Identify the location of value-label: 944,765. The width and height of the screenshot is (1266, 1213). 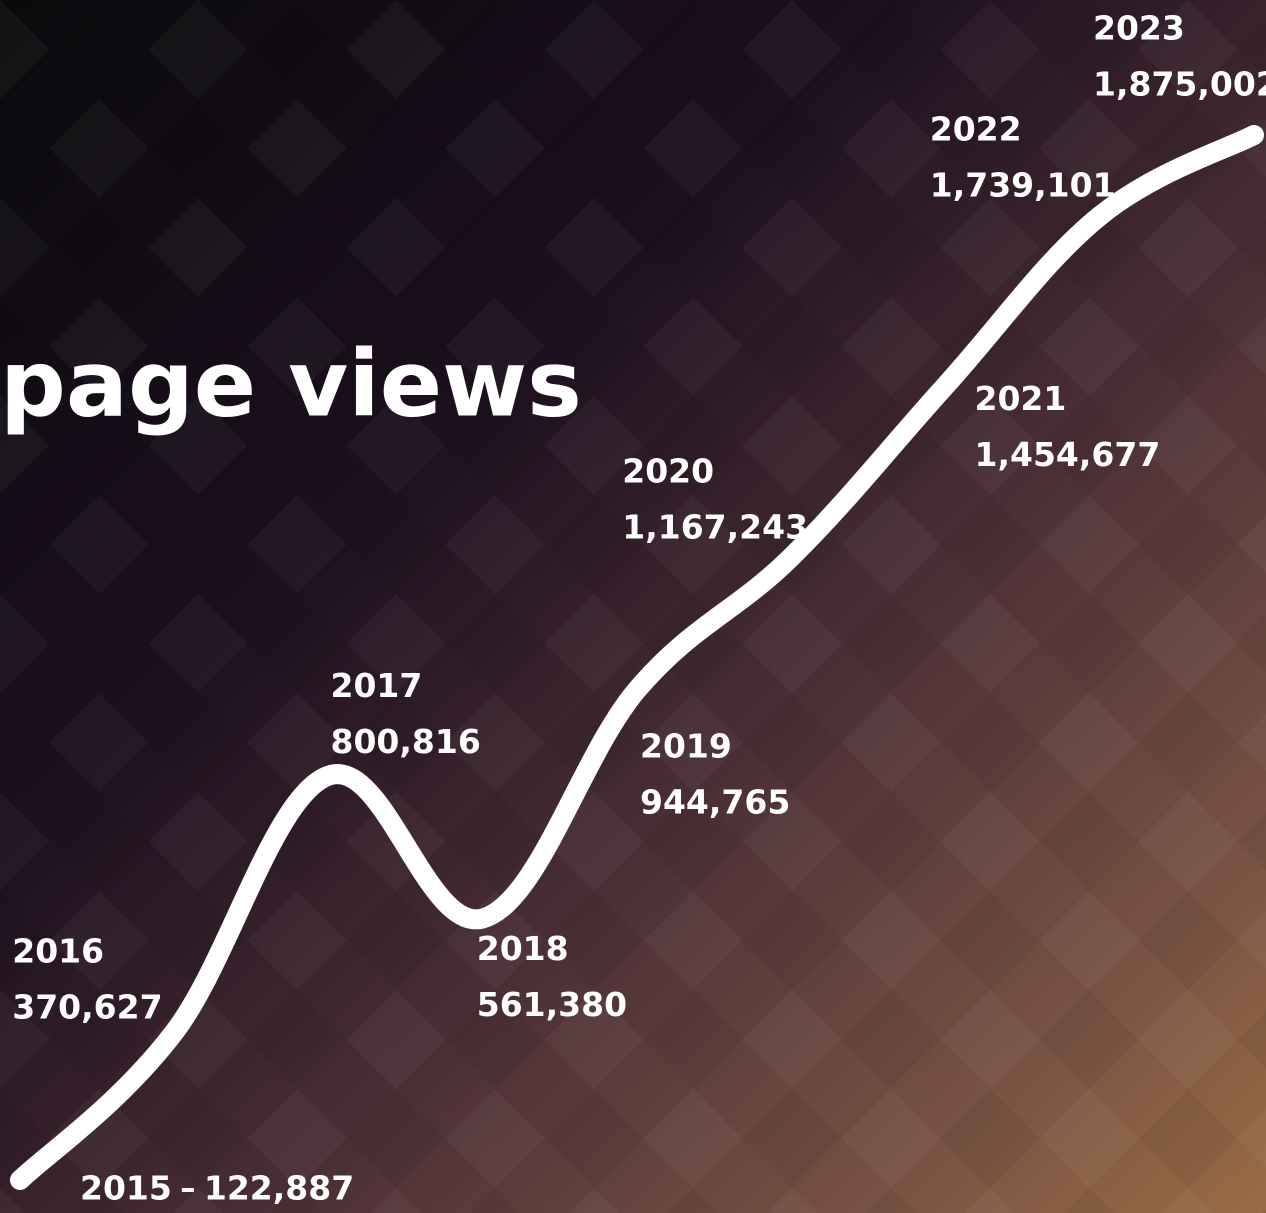
(715, 801).